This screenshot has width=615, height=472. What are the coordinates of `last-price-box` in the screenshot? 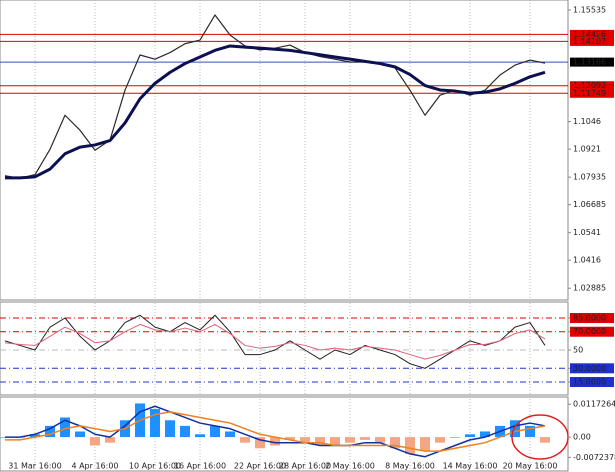 It's located at (592, 62).